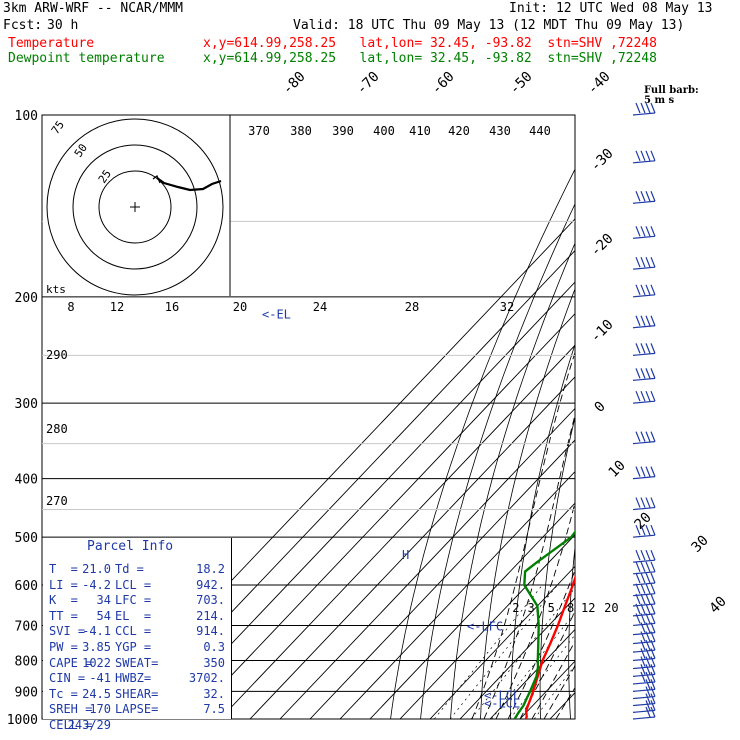 The width and height of the screenshot is (740, 740). What do you see at coordinates (105, 176) in the screenshot?
I see `hodograph-ring-label: 25` at bounding box center [105, 176].